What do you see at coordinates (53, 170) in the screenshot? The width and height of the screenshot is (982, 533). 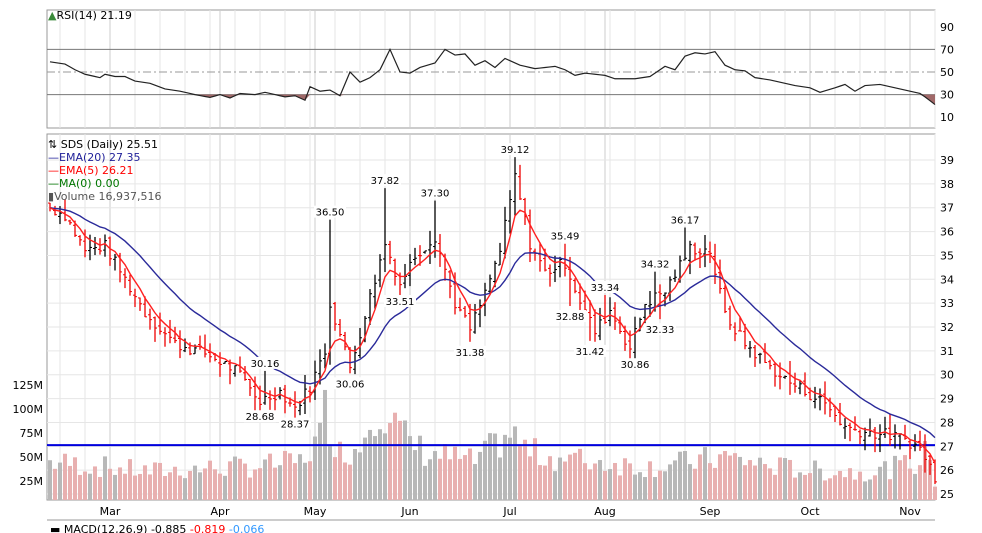 I see `ema5-line-icon: —` at bounding box center [53, 170].